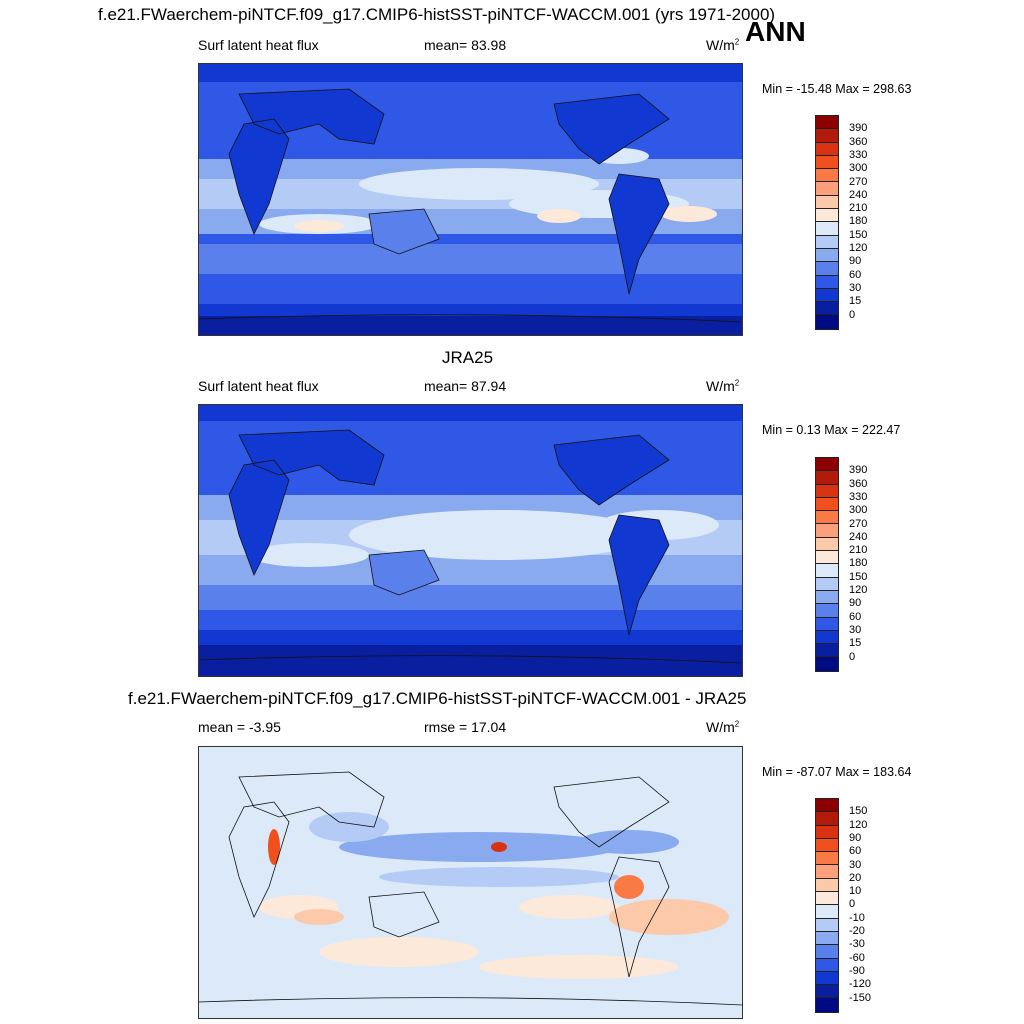 This screenshot has height=1024, width=1024. I want to click on panel3-units: W/m2, so click(723, 727).